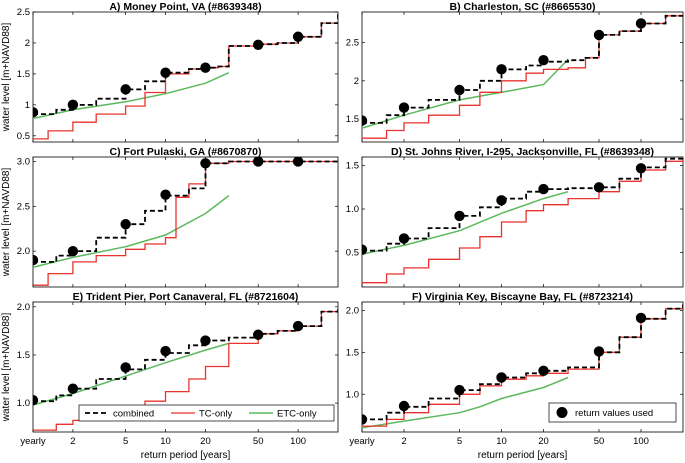 The width and height of the screenshot is (685, 463). I want to click on legend-label-tc: TC-only, so click(216, 414).